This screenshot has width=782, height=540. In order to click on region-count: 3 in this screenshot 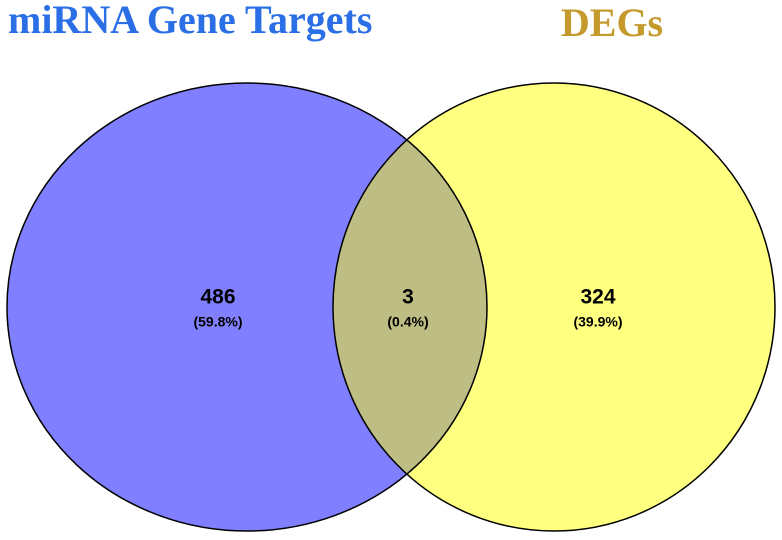, I will do `click(408, 297)`.